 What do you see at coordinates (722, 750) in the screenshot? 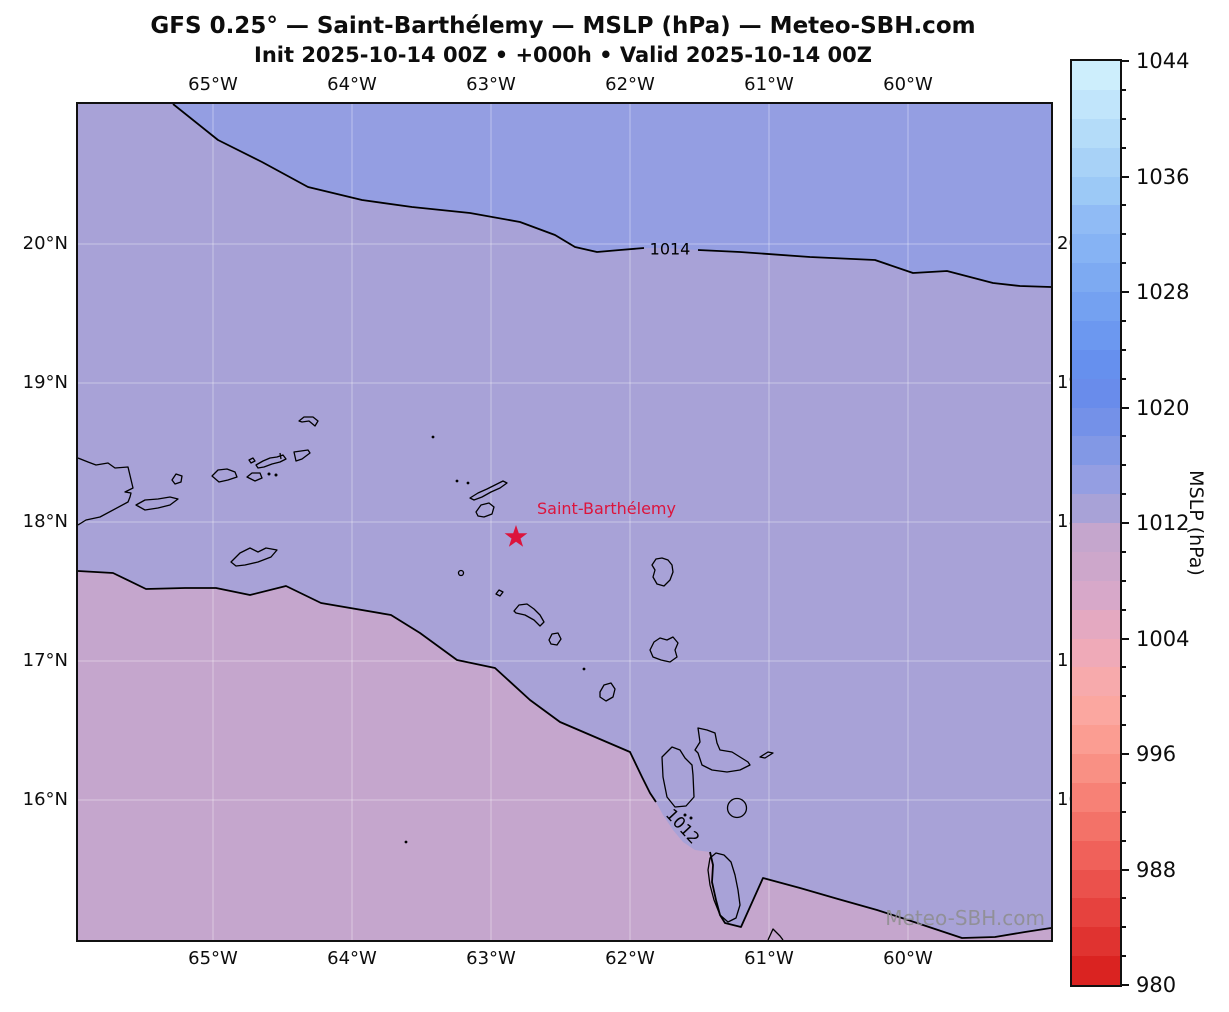
I see `island-guadeloupe-grande-terre` at bounding box center [722, 750].